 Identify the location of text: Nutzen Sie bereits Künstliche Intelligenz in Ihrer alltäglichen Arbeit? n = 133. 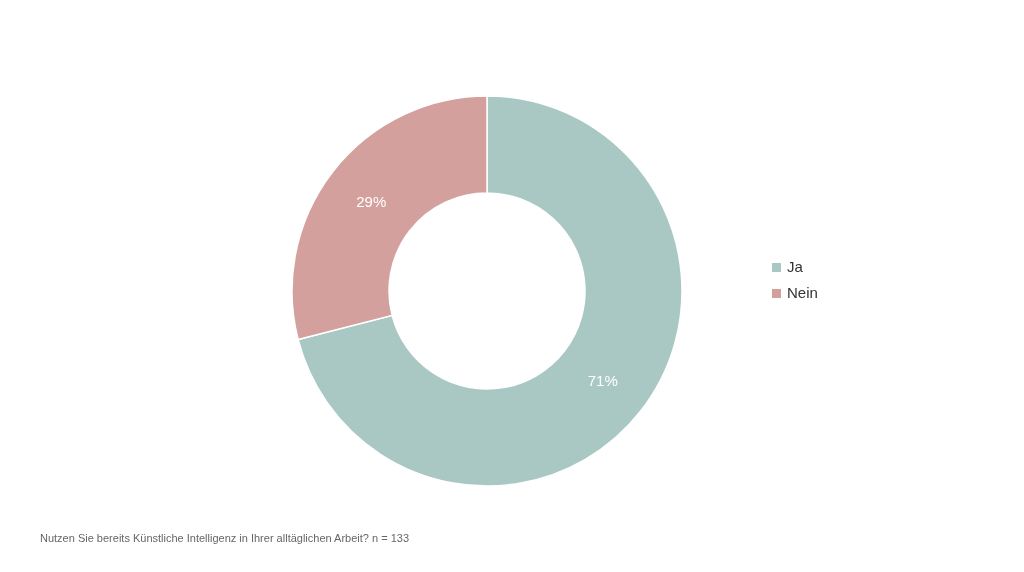
(225, 538).